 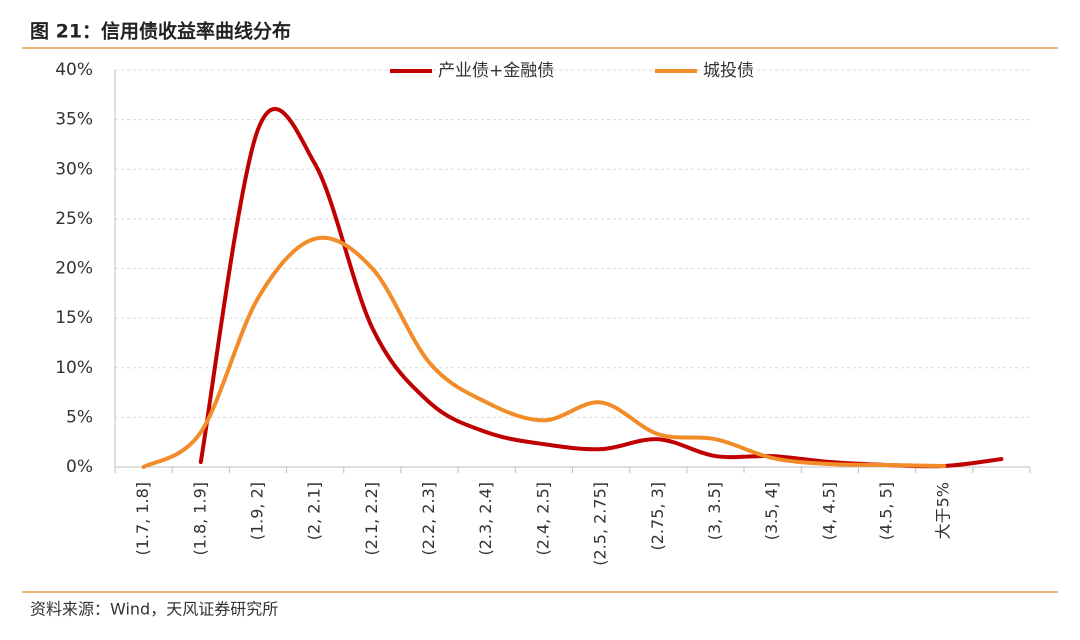 I want to click on x-tick-label: (2.4, 2.5], so click(x=542, y=519).